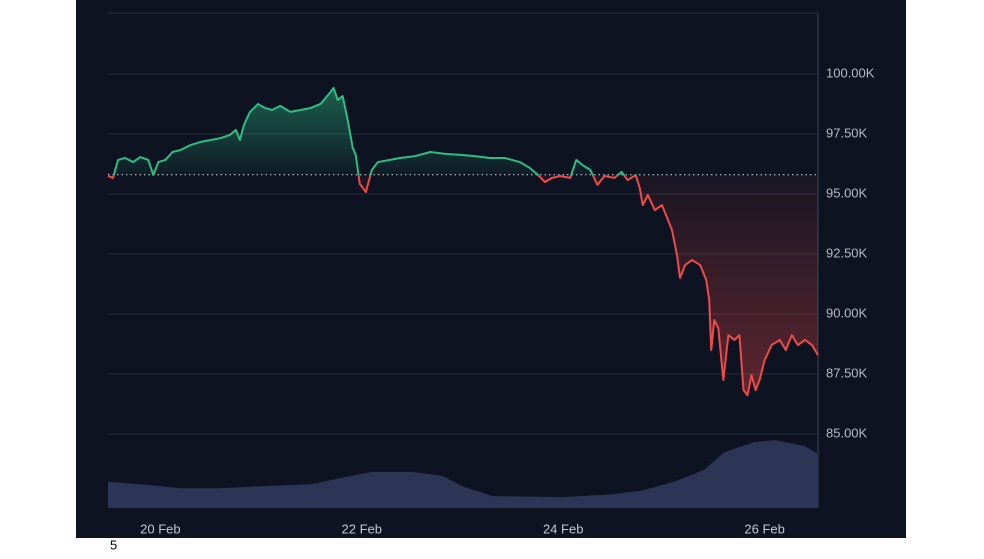 The image size is (984, 559). I want to click on y-tick-label: 95.00K, so click(847, 192).